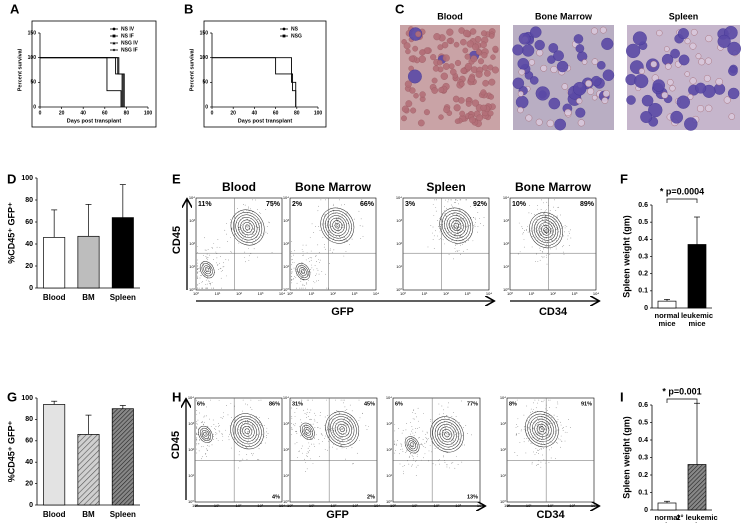 The width and height of the screenshot is (749, 523). Describe the element at coordinates (318, 113) in the screenshot. I see `x-tick-label: 100` at that location.